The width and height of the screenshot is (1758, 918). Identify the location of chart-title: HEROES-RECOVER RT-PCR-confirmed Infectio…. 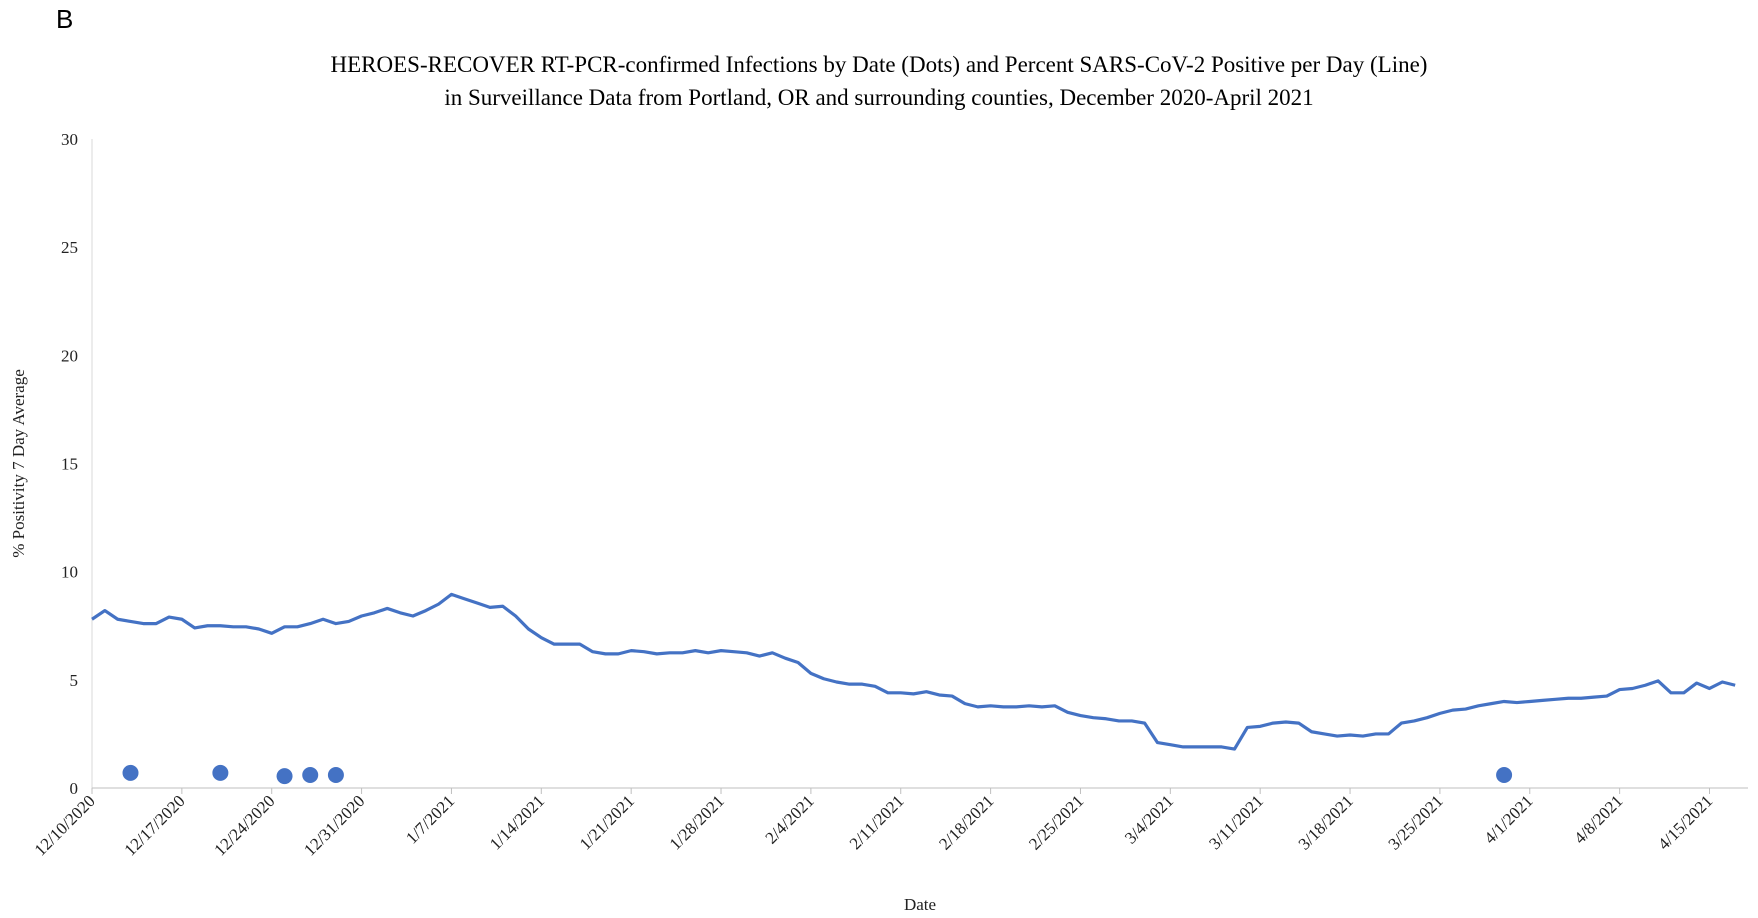
(879, 81).